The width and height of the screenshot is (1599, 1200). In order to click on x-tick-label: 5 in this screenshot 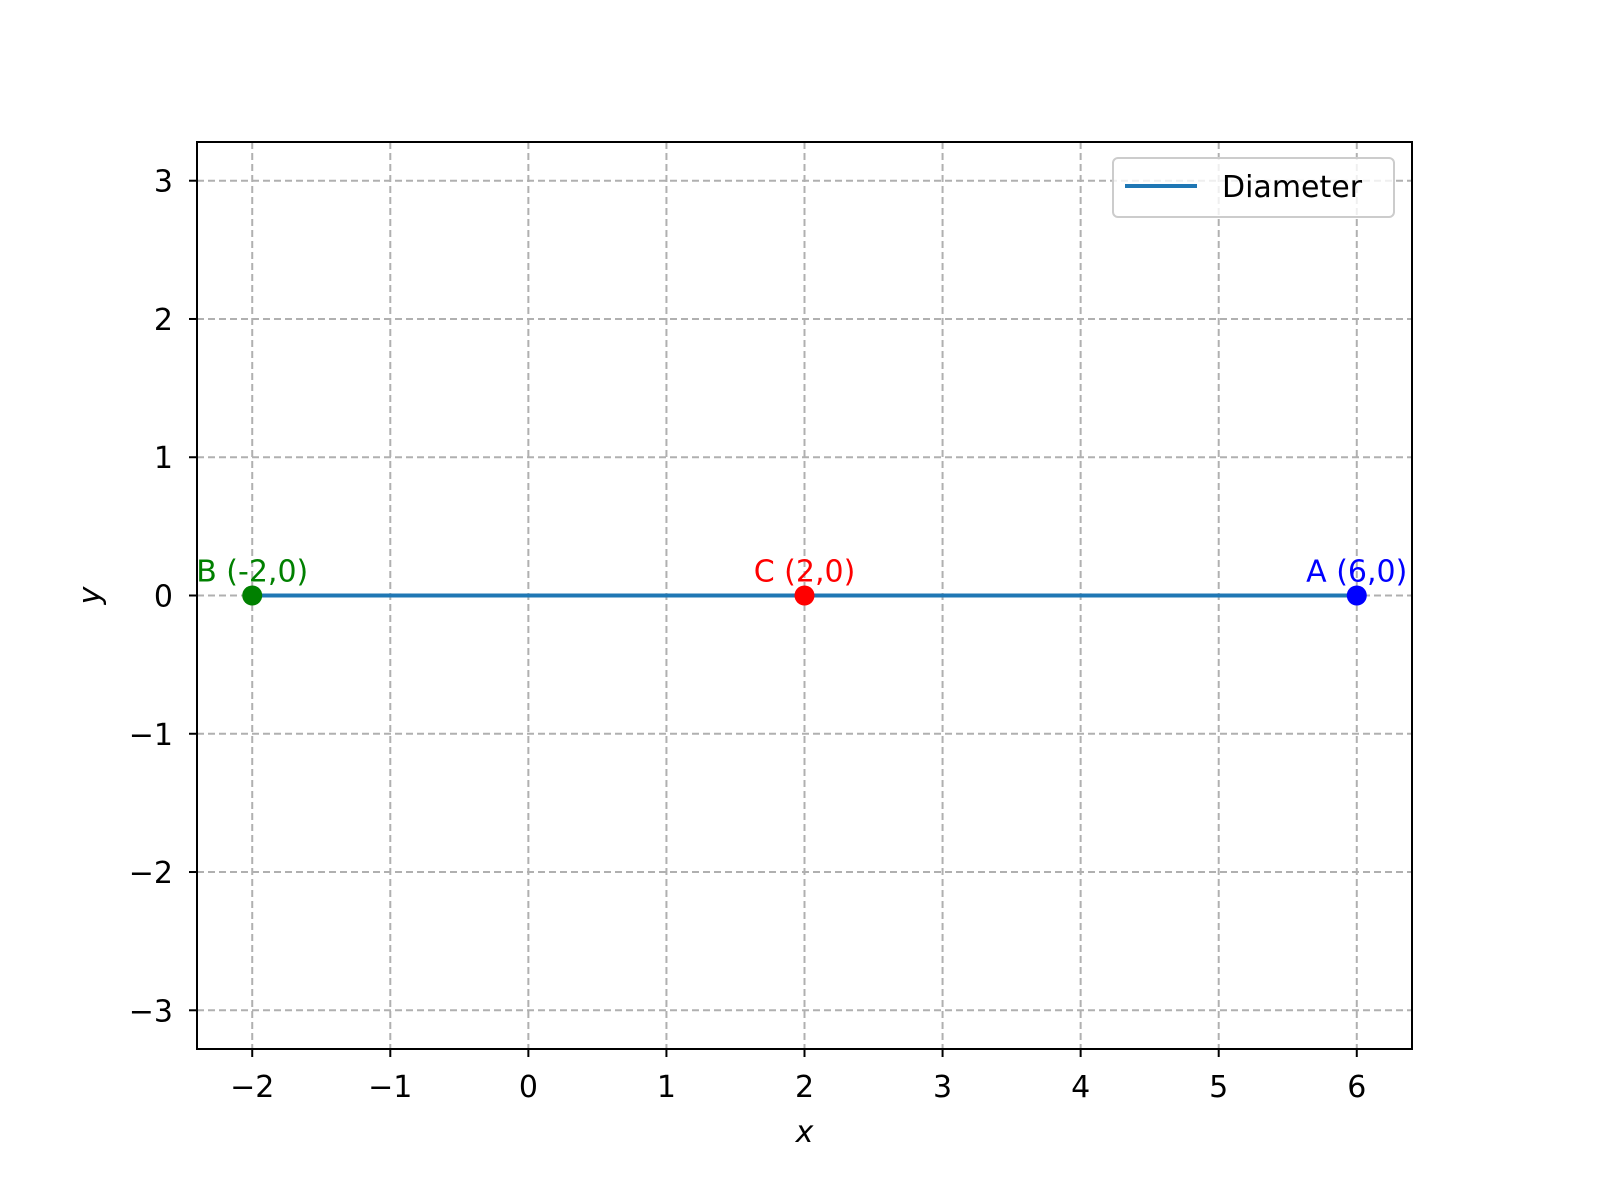, I will do `click(1218, 1087)`.